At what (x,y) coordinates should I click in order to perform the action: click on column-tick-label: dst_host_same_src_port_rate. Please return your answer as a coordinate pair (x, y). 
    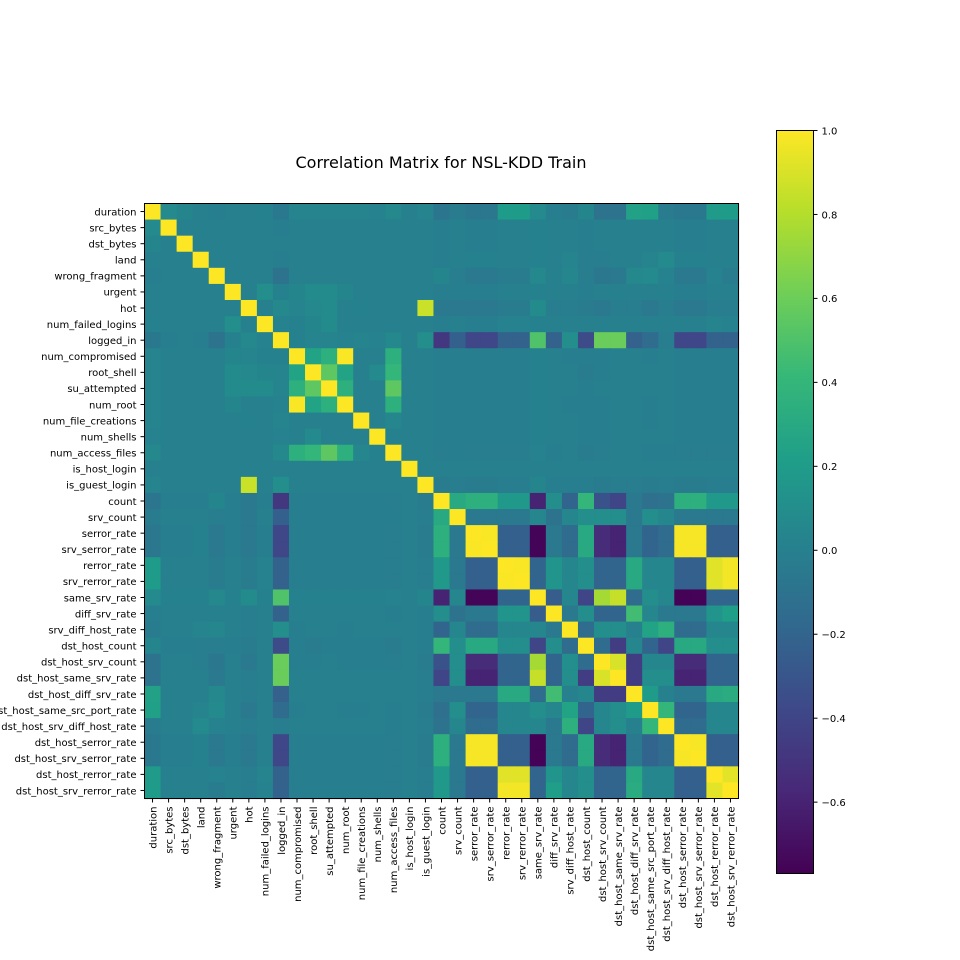
    Looking at the image, I should click on (651, 879).